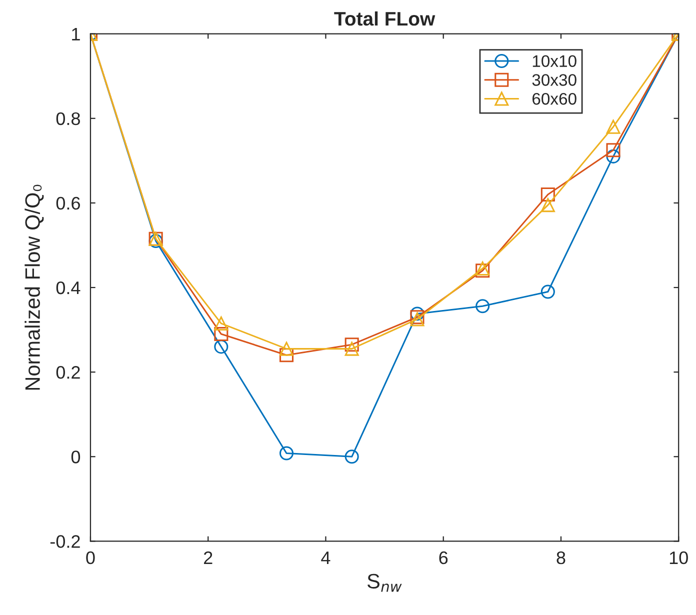 The image size is (696, 615). Describe the element at coordinates (34, 287) in the screenshot. I see `y-axis-title: Normalized Flow Q/Q₀` at that location.